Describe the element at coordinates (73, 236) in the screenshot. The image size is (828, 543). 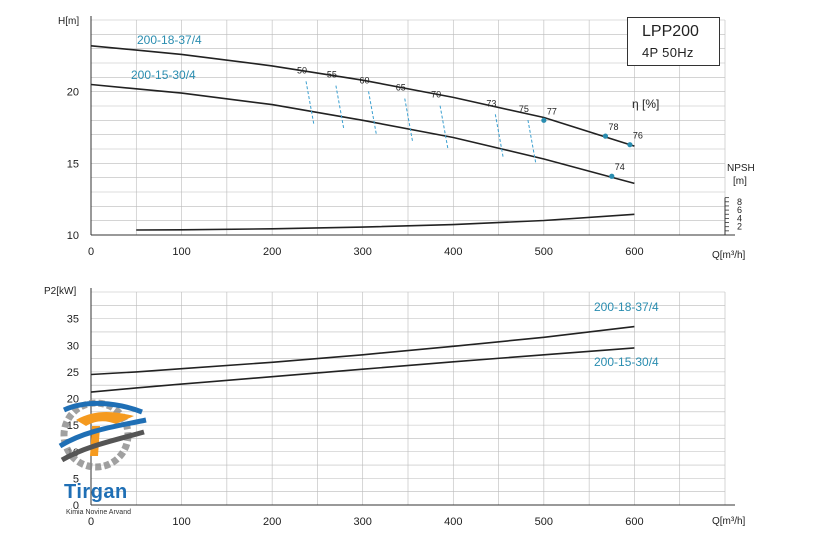
I see `y-tick-label: 10` at that location.